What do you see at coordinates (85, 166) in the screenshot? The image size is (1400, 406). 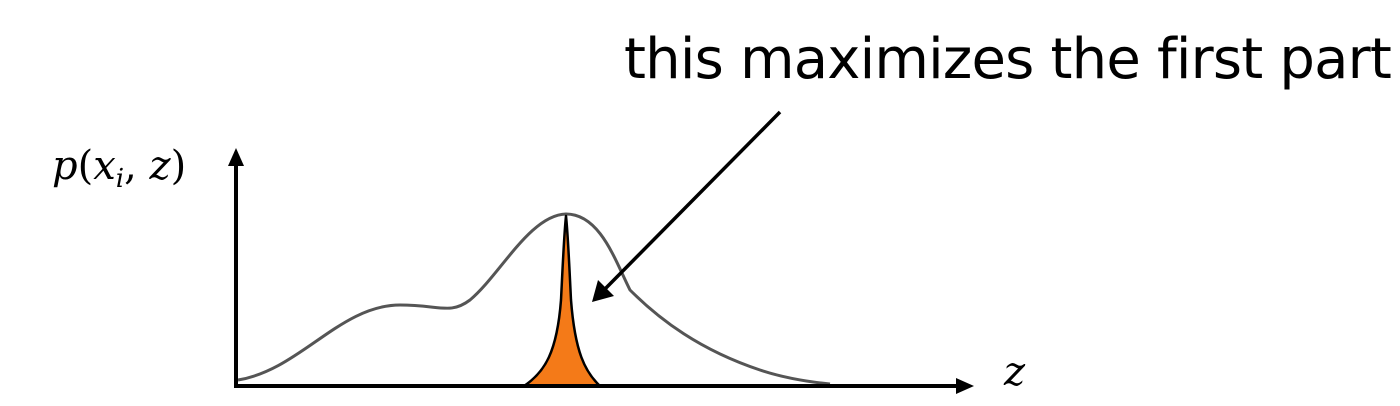 I see `y-label-open-paren: (` at bounding box center [85, 166].